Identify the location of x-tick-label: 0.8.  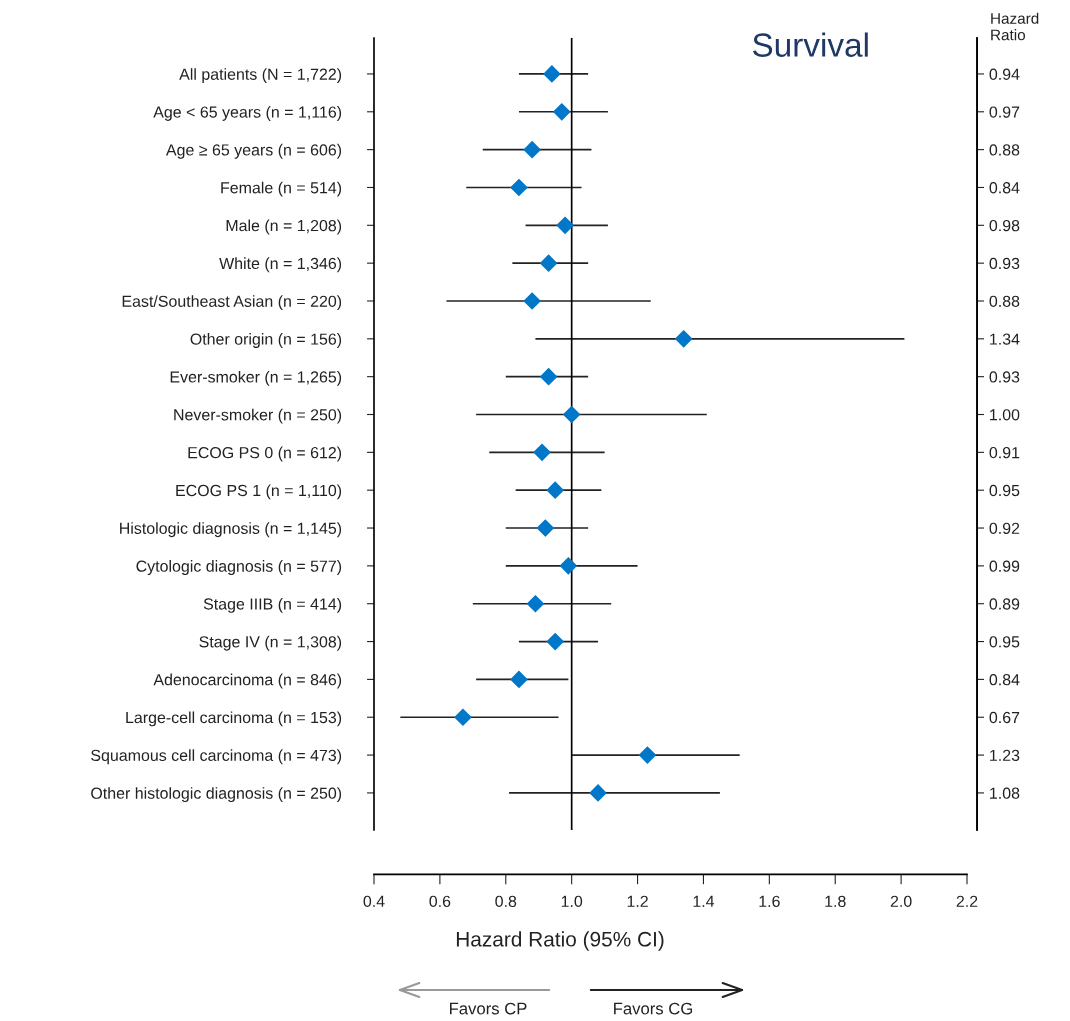
(506, 901).